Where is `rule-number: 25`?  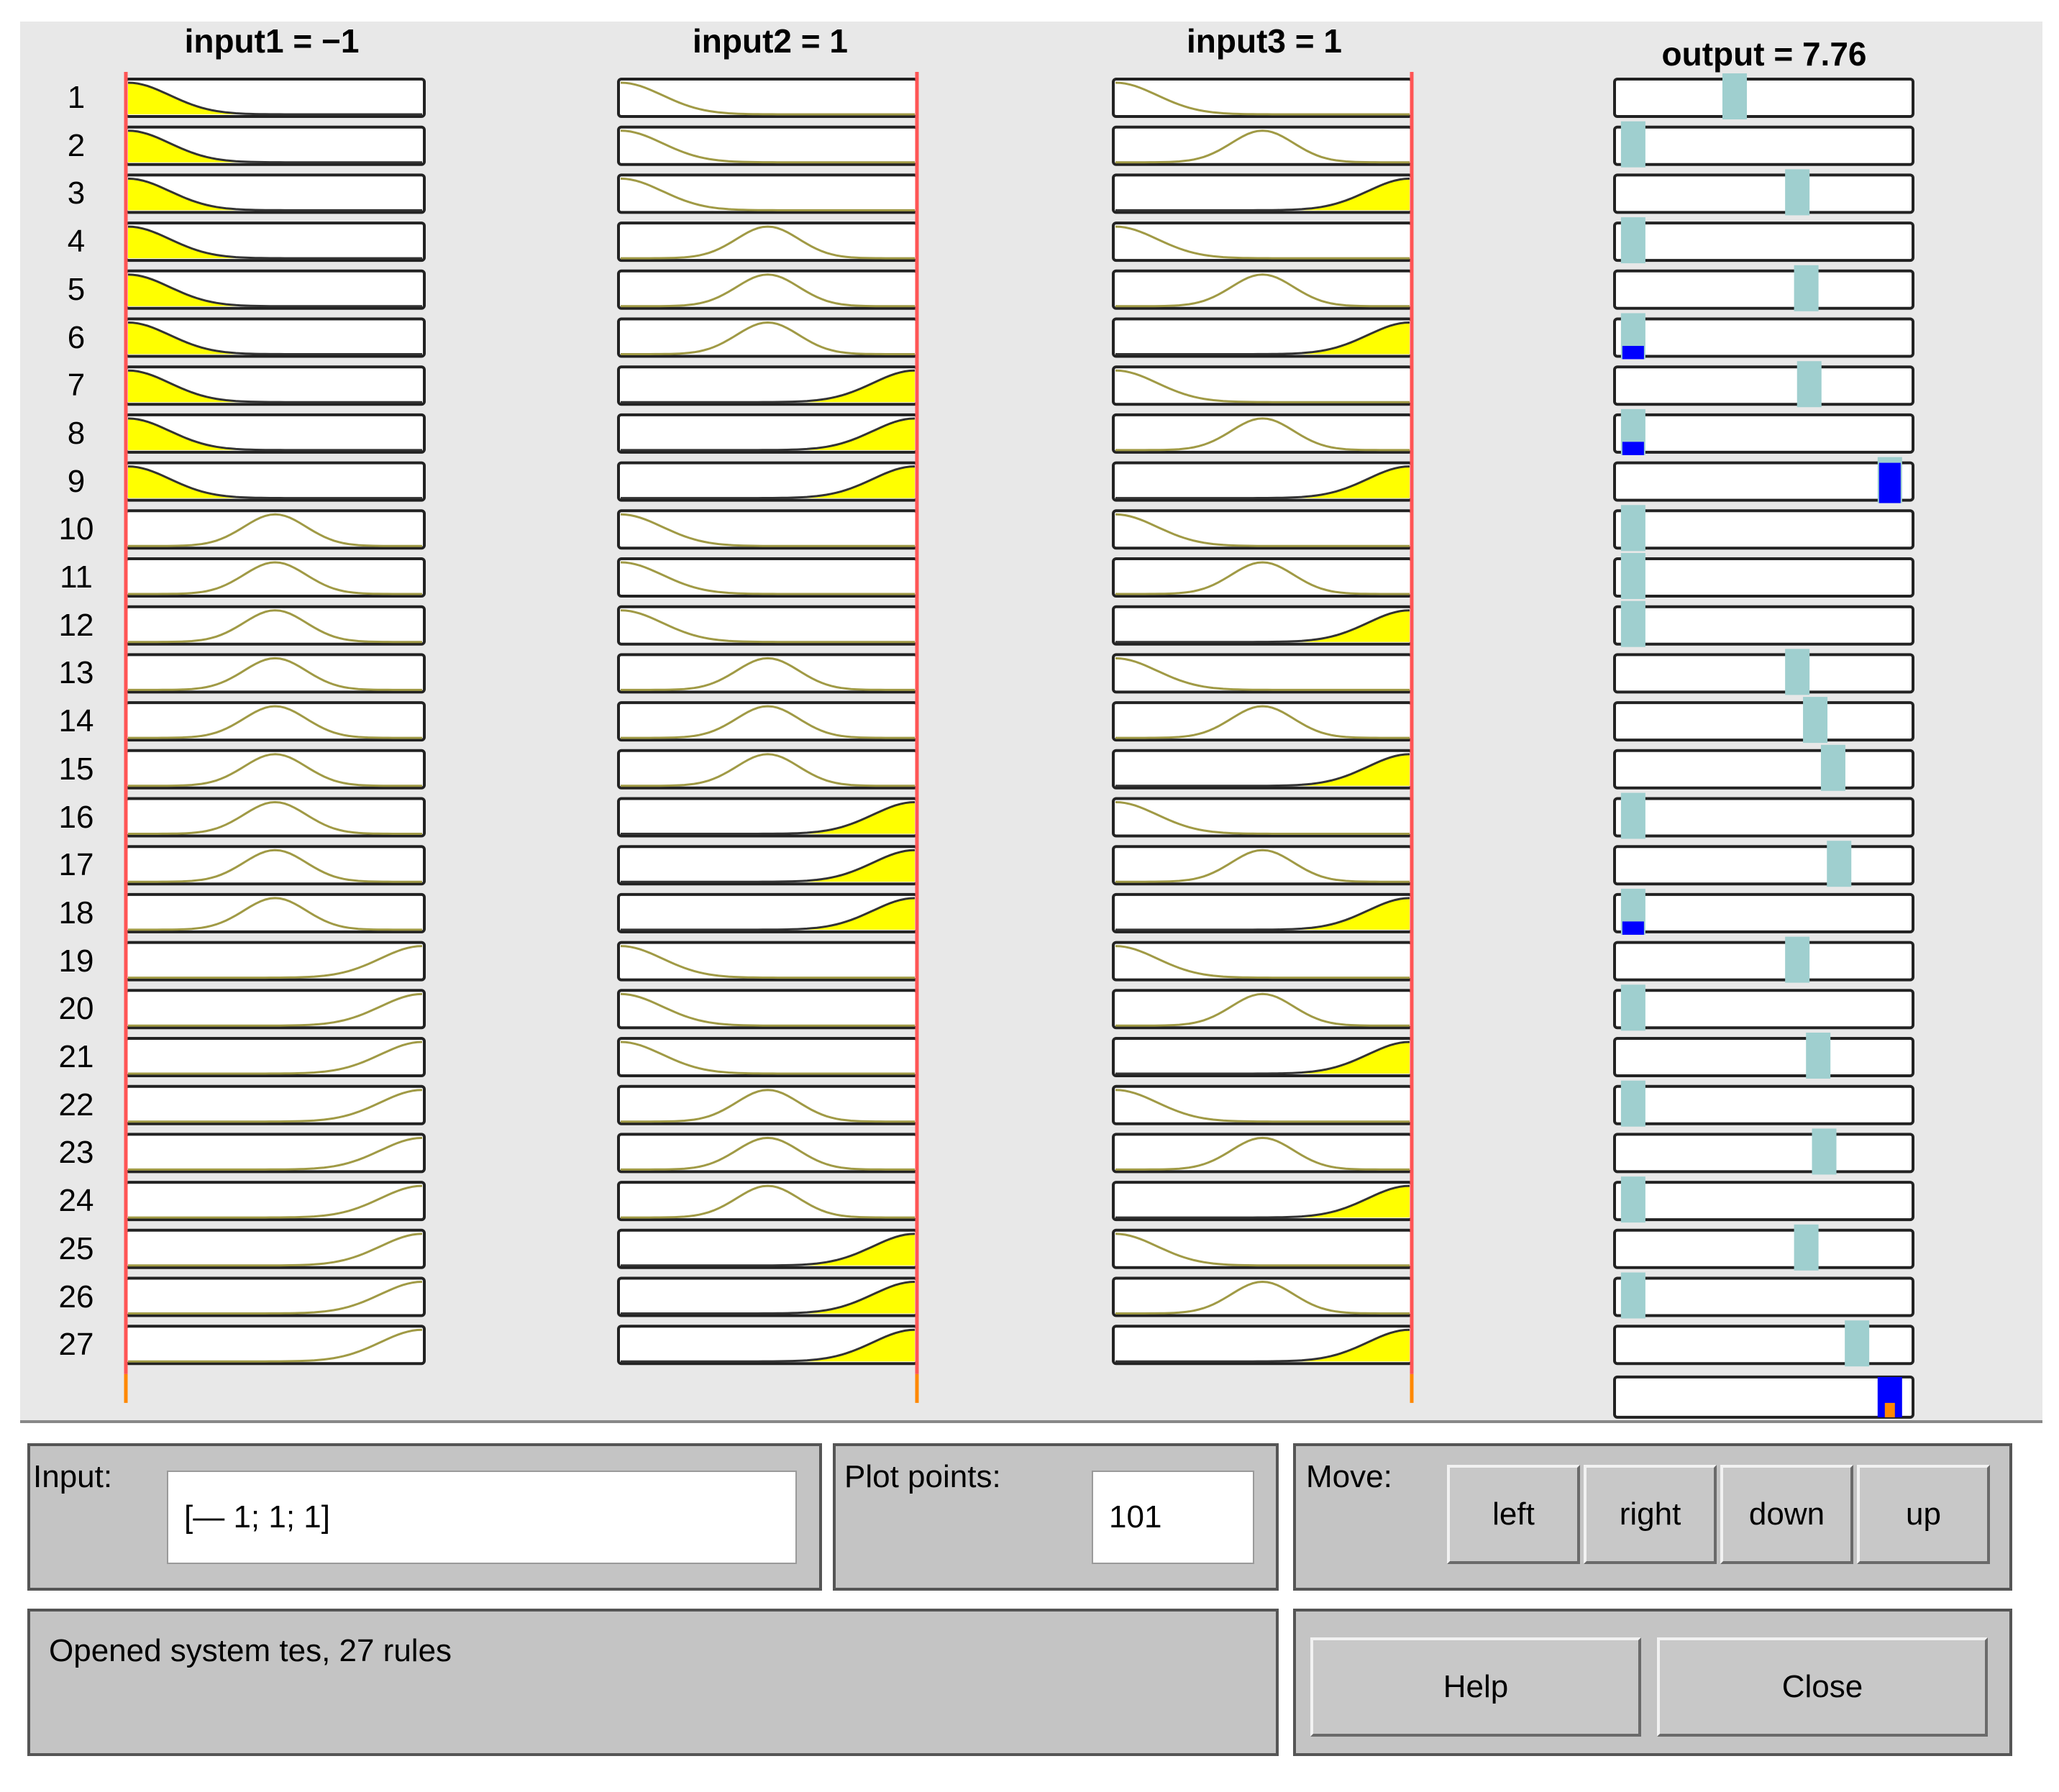 rule-number: 25 is located at coordinates (76, 1248).